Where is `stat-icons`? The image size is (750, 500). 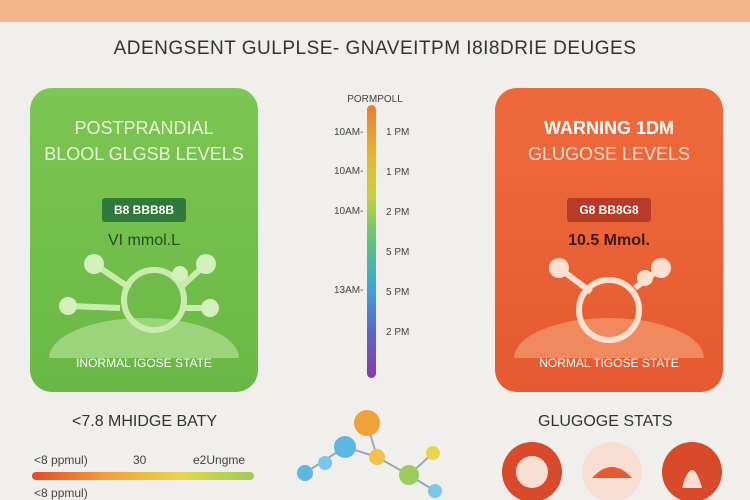 stat-icons is located at coordinates (612, 471).